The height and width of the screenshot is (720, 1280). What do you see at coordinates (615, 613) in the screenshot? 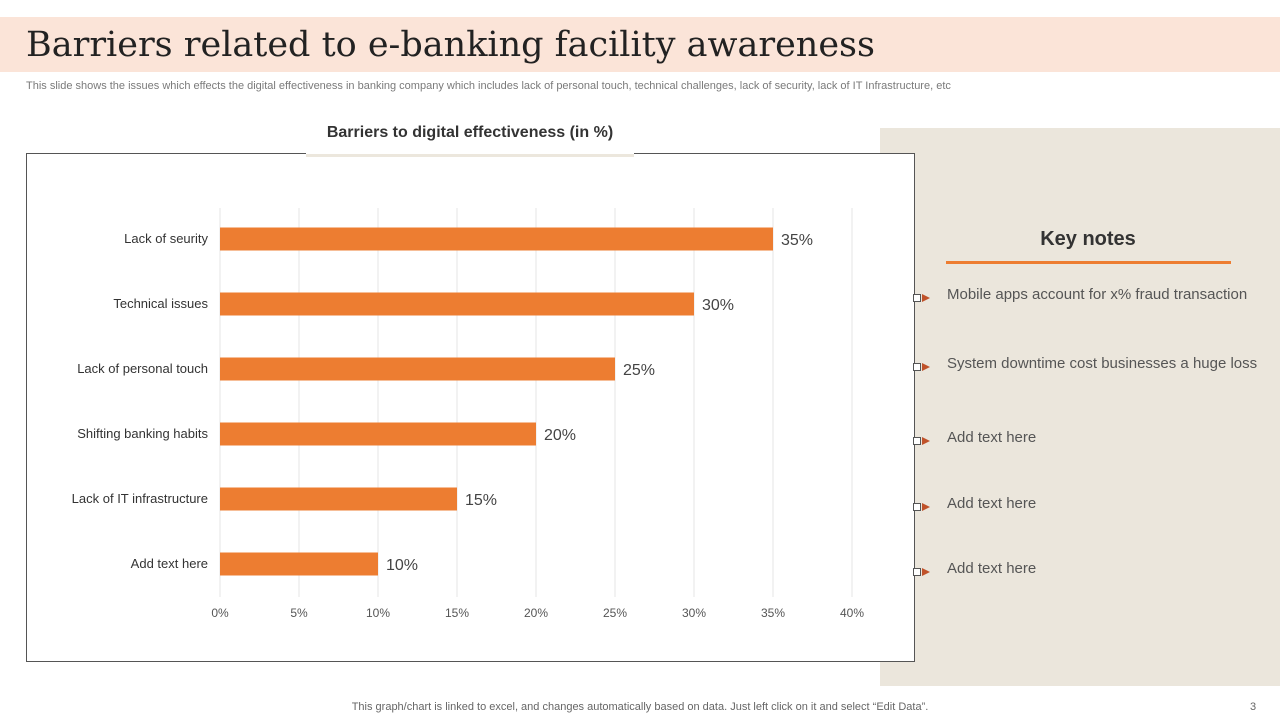
I see `x-tick-label: 25%` at bounding box center [615, 613].